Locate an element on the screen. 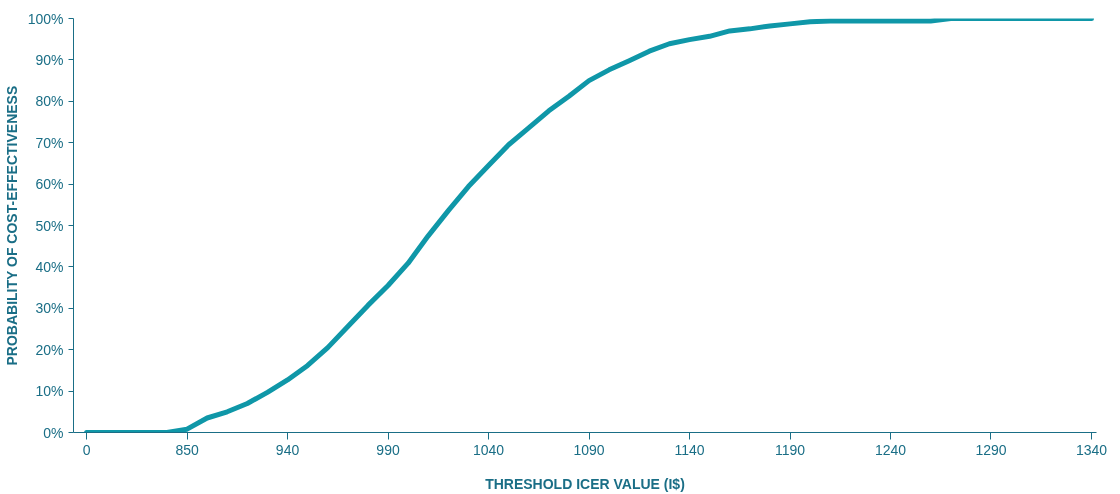  y-tick-label: 100% is located at coordinates (45, 18).